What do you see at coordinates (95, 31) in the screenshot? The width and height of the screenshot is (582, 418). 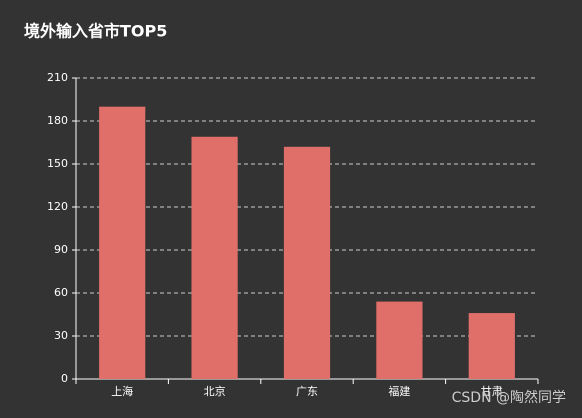 I see `chart-title: 境外输入省市TOP5` at bounding box center [95, 31].